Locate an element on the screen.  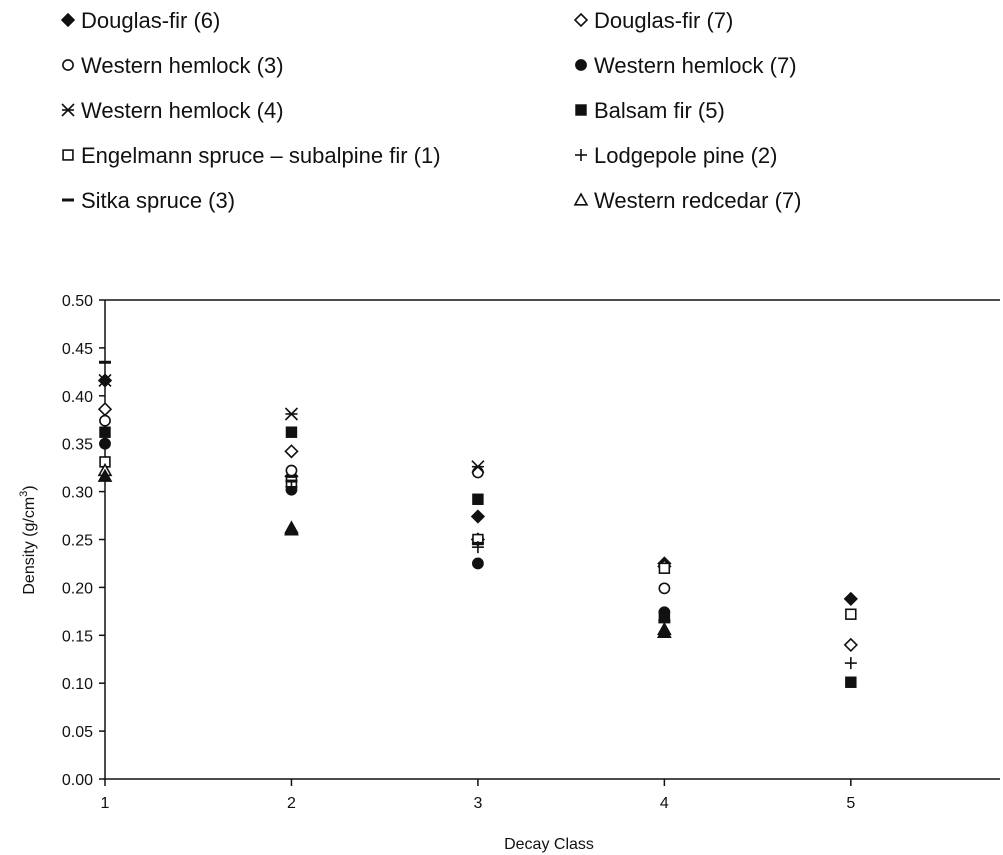
legend-label: Engelmann spruce – subalpine fir (1) is located at coordinates (261, 155).